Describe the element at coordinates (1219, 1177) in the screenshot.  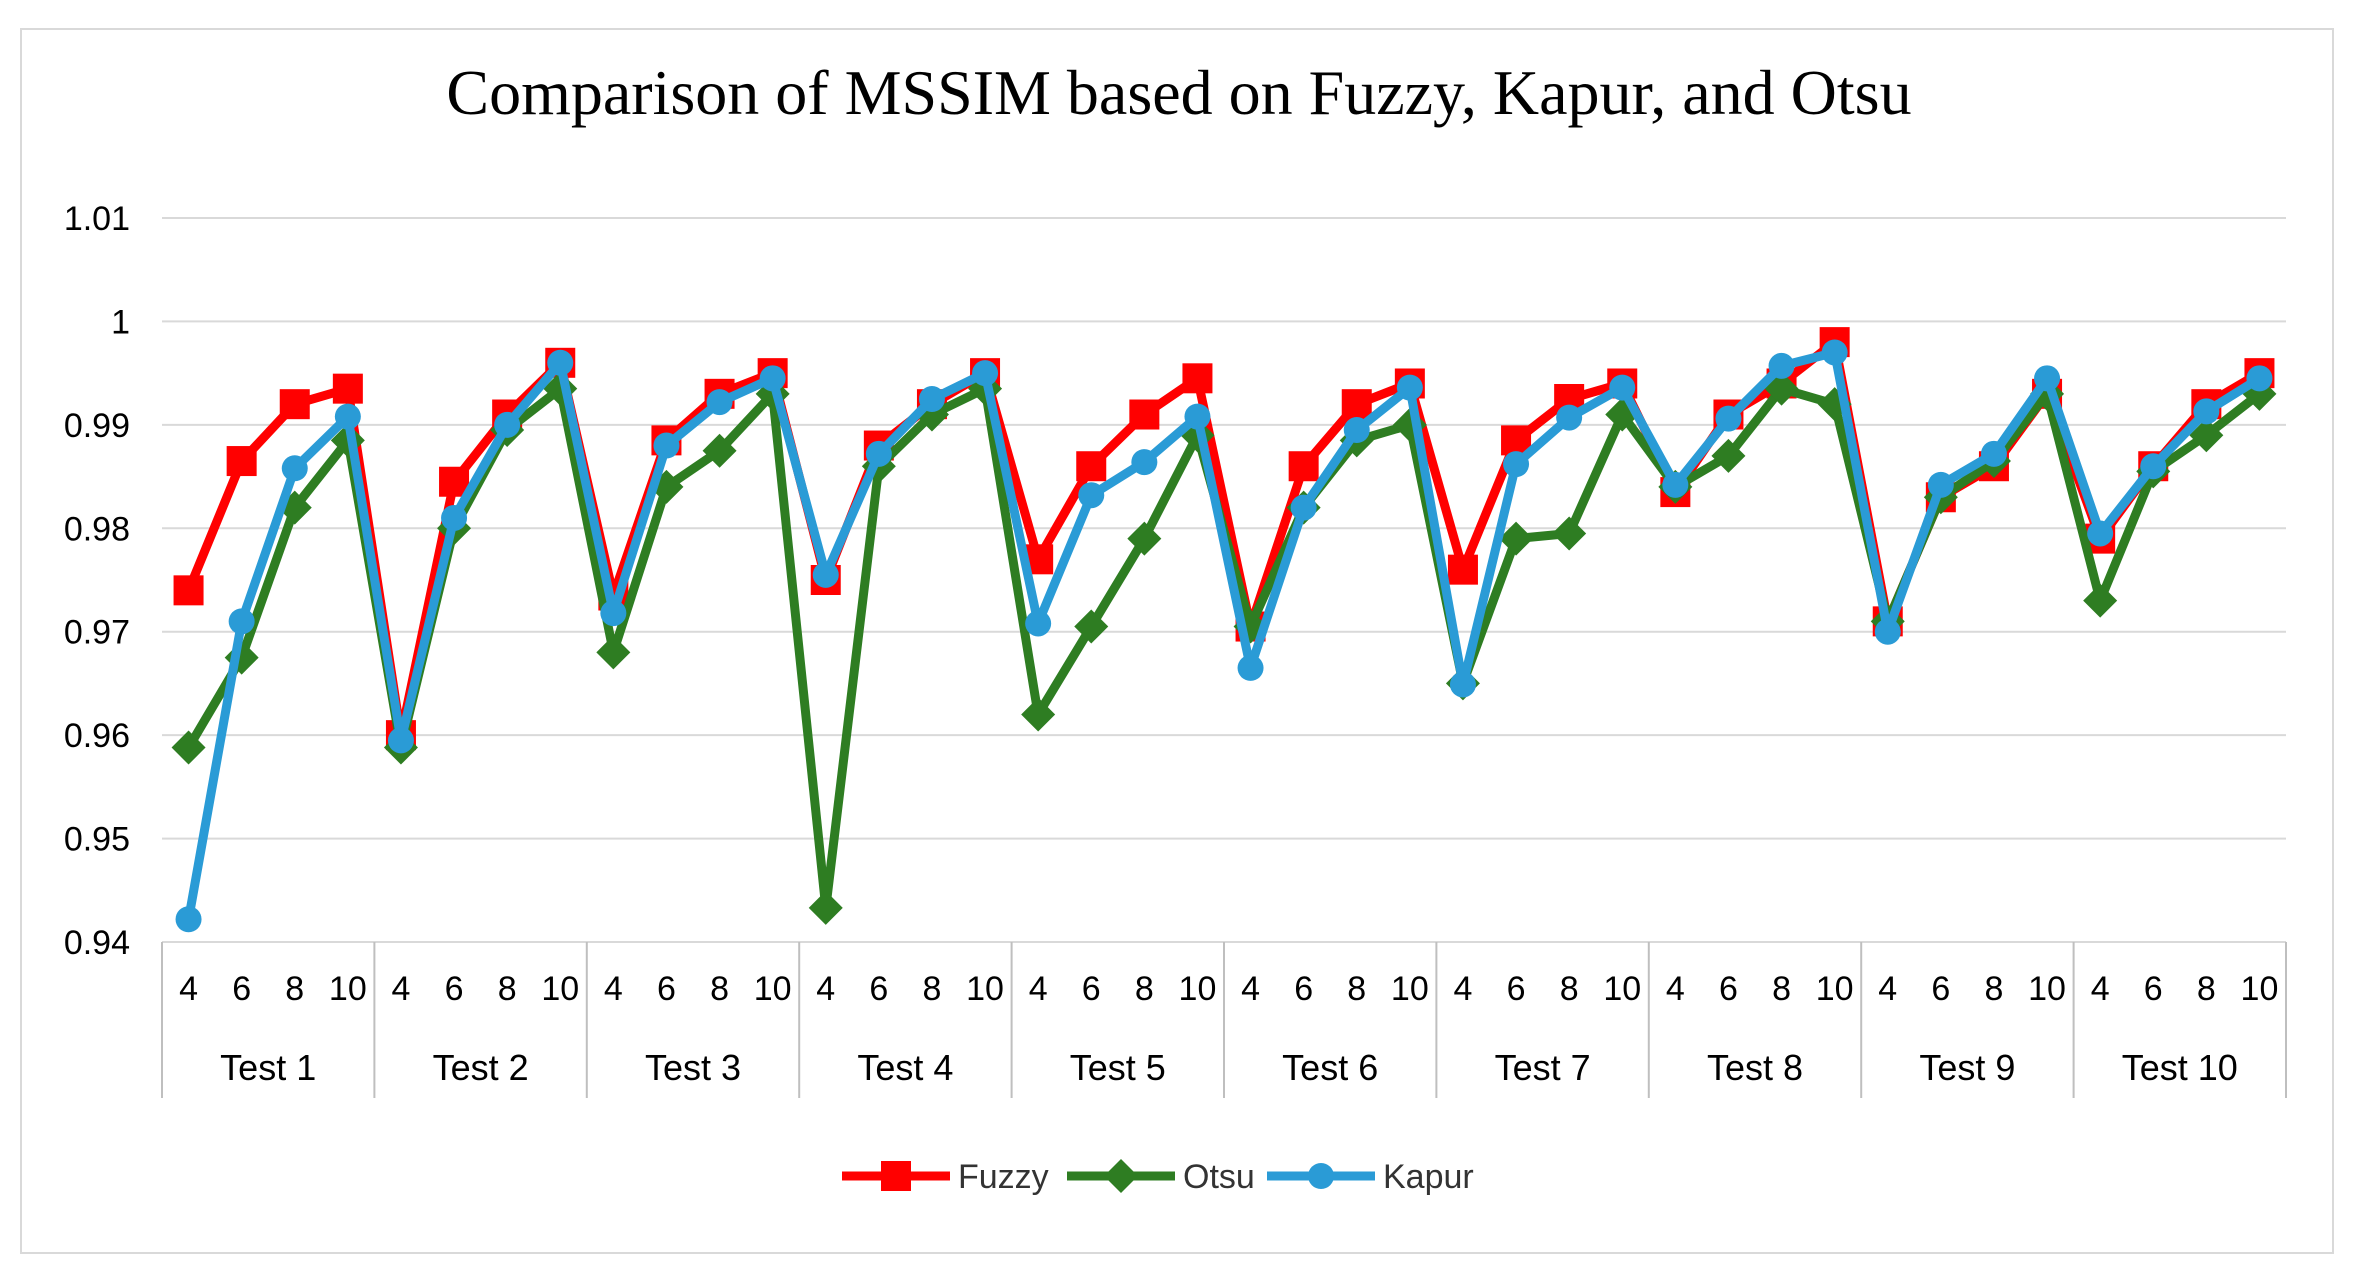
I see `legend-otsu-label: Otsu` at that location.